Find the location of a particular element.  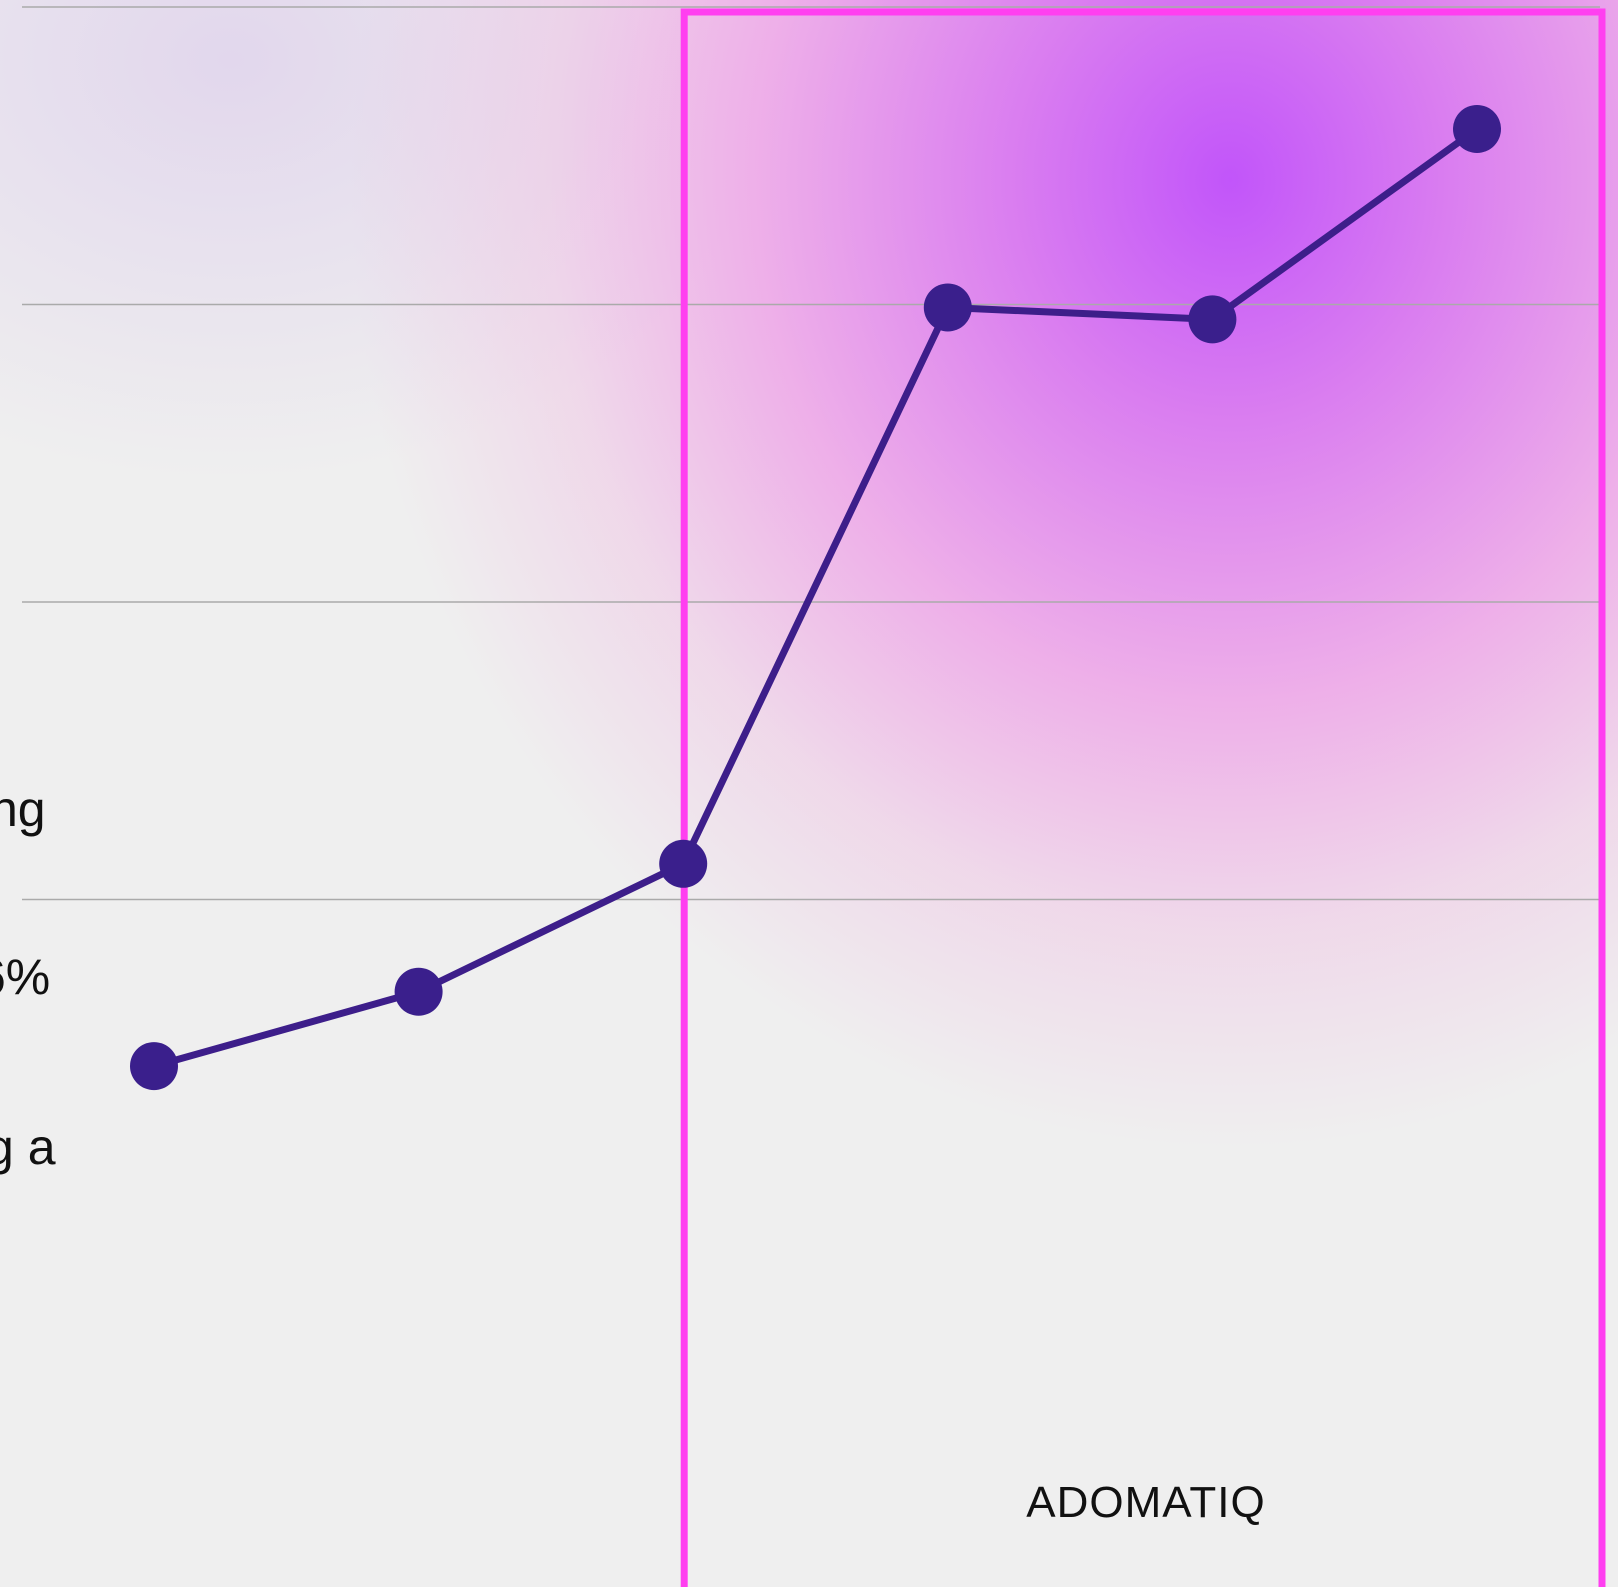

left-label-2: 6% is located at coordinates (25, 977).